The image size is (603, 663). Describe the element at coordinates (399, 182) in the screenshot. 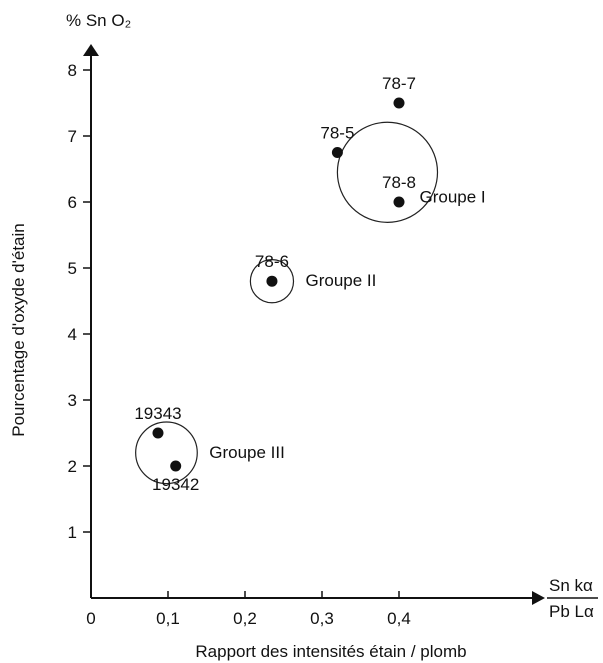

I see `point-label: 78-8` at that location.